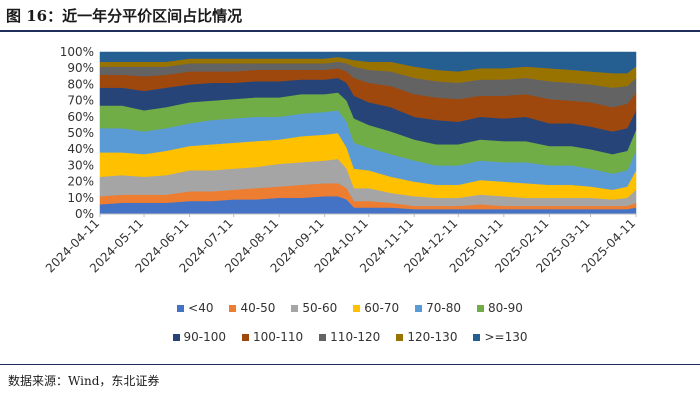 The width and height of the screenshot is (700, 403). I want to click on legend-label: 70-80, so click(443, 308).